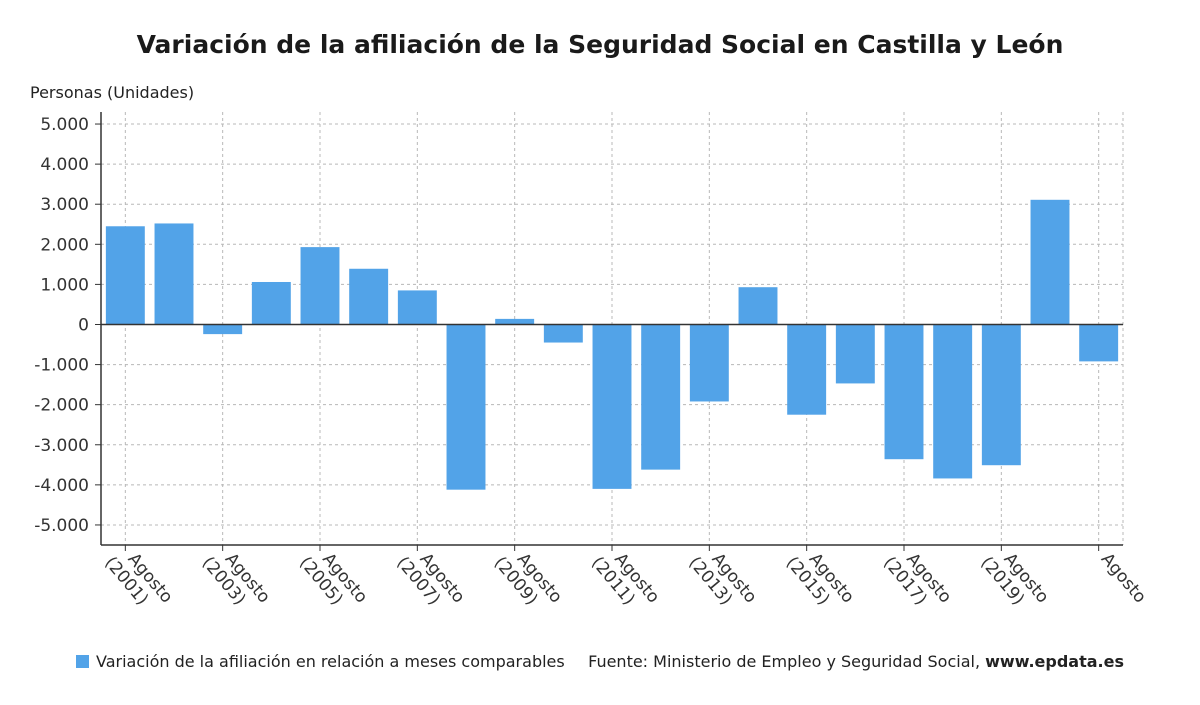  I want to click on y-tick-label: -1.000, so click(61, 366).